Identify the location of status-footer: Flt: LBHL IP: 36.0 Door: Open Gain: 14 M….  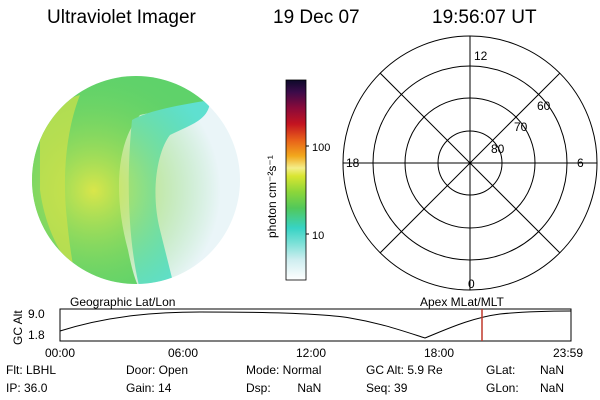
(285, 379).